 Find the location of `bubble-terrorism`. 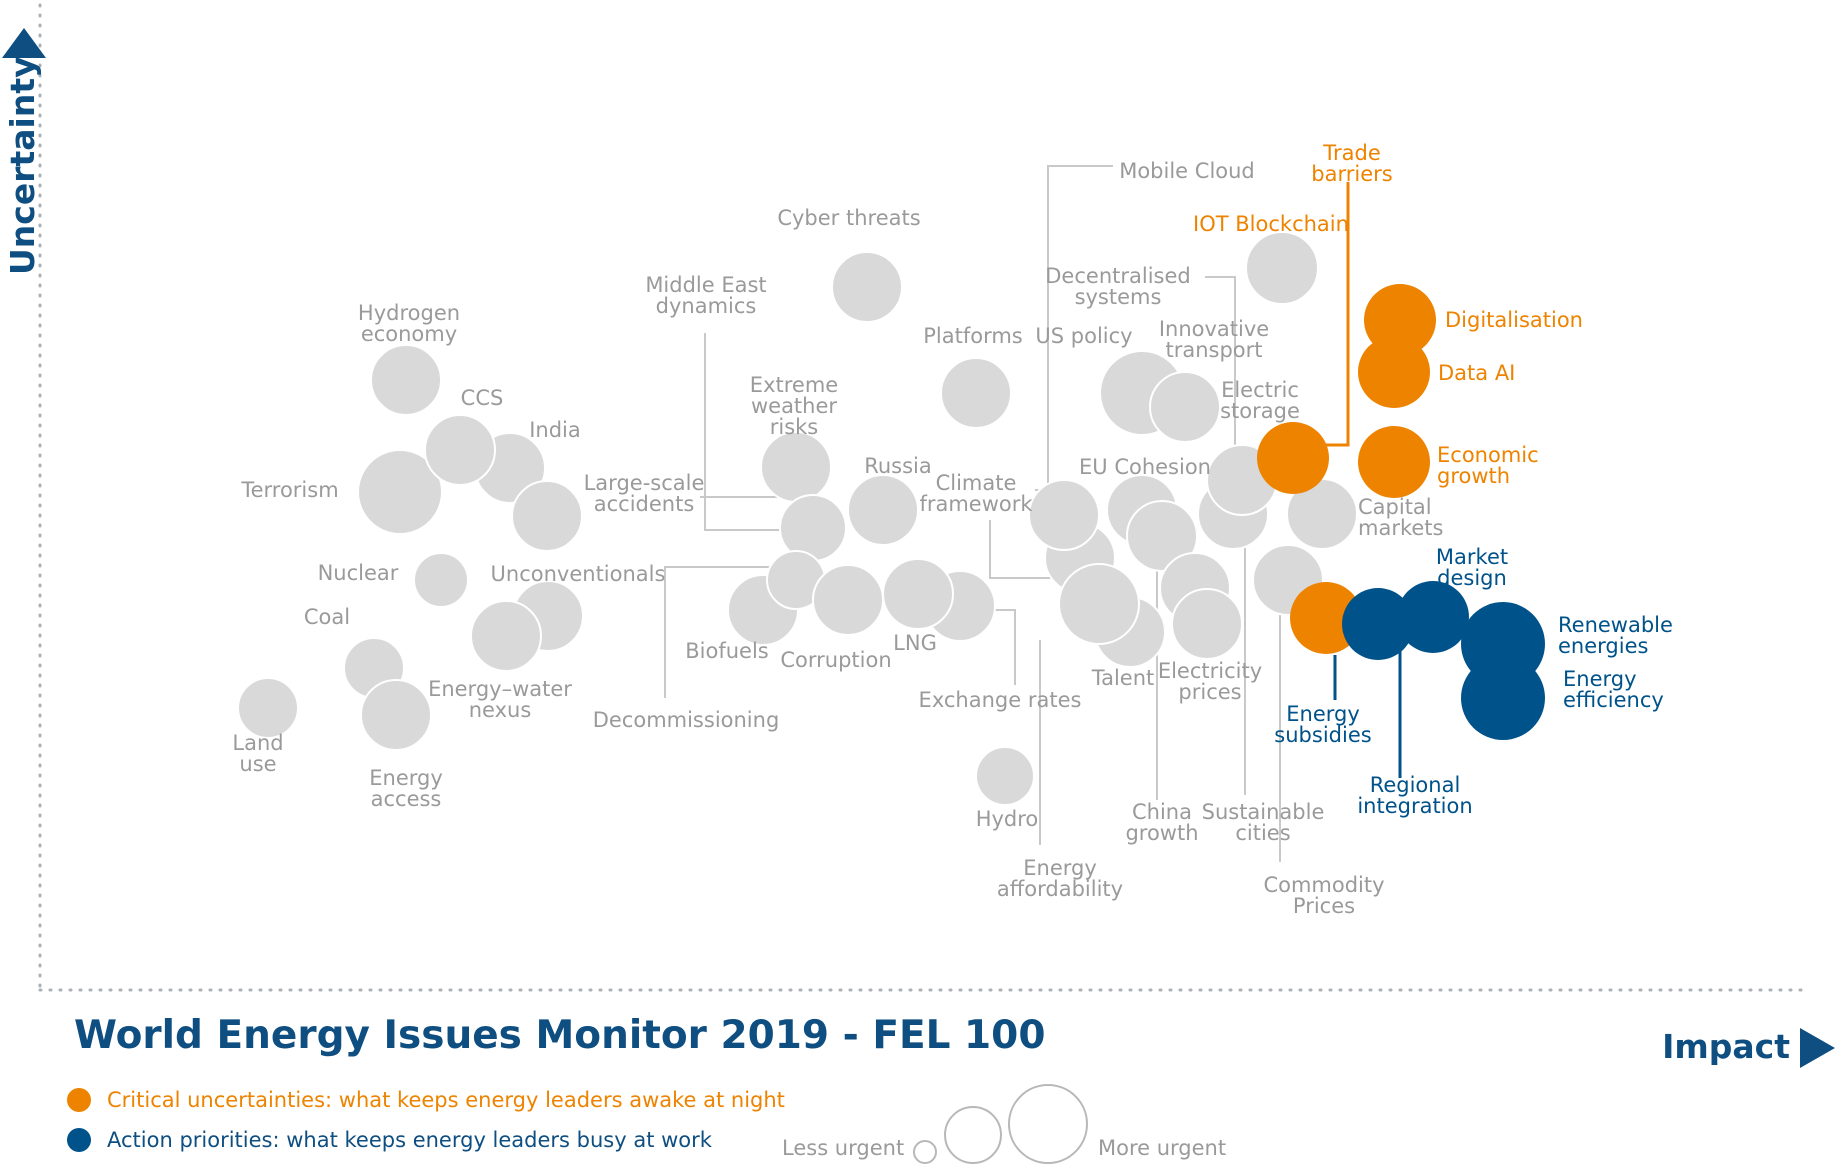

bubble-terrorism is located at coordinates (400, 492).